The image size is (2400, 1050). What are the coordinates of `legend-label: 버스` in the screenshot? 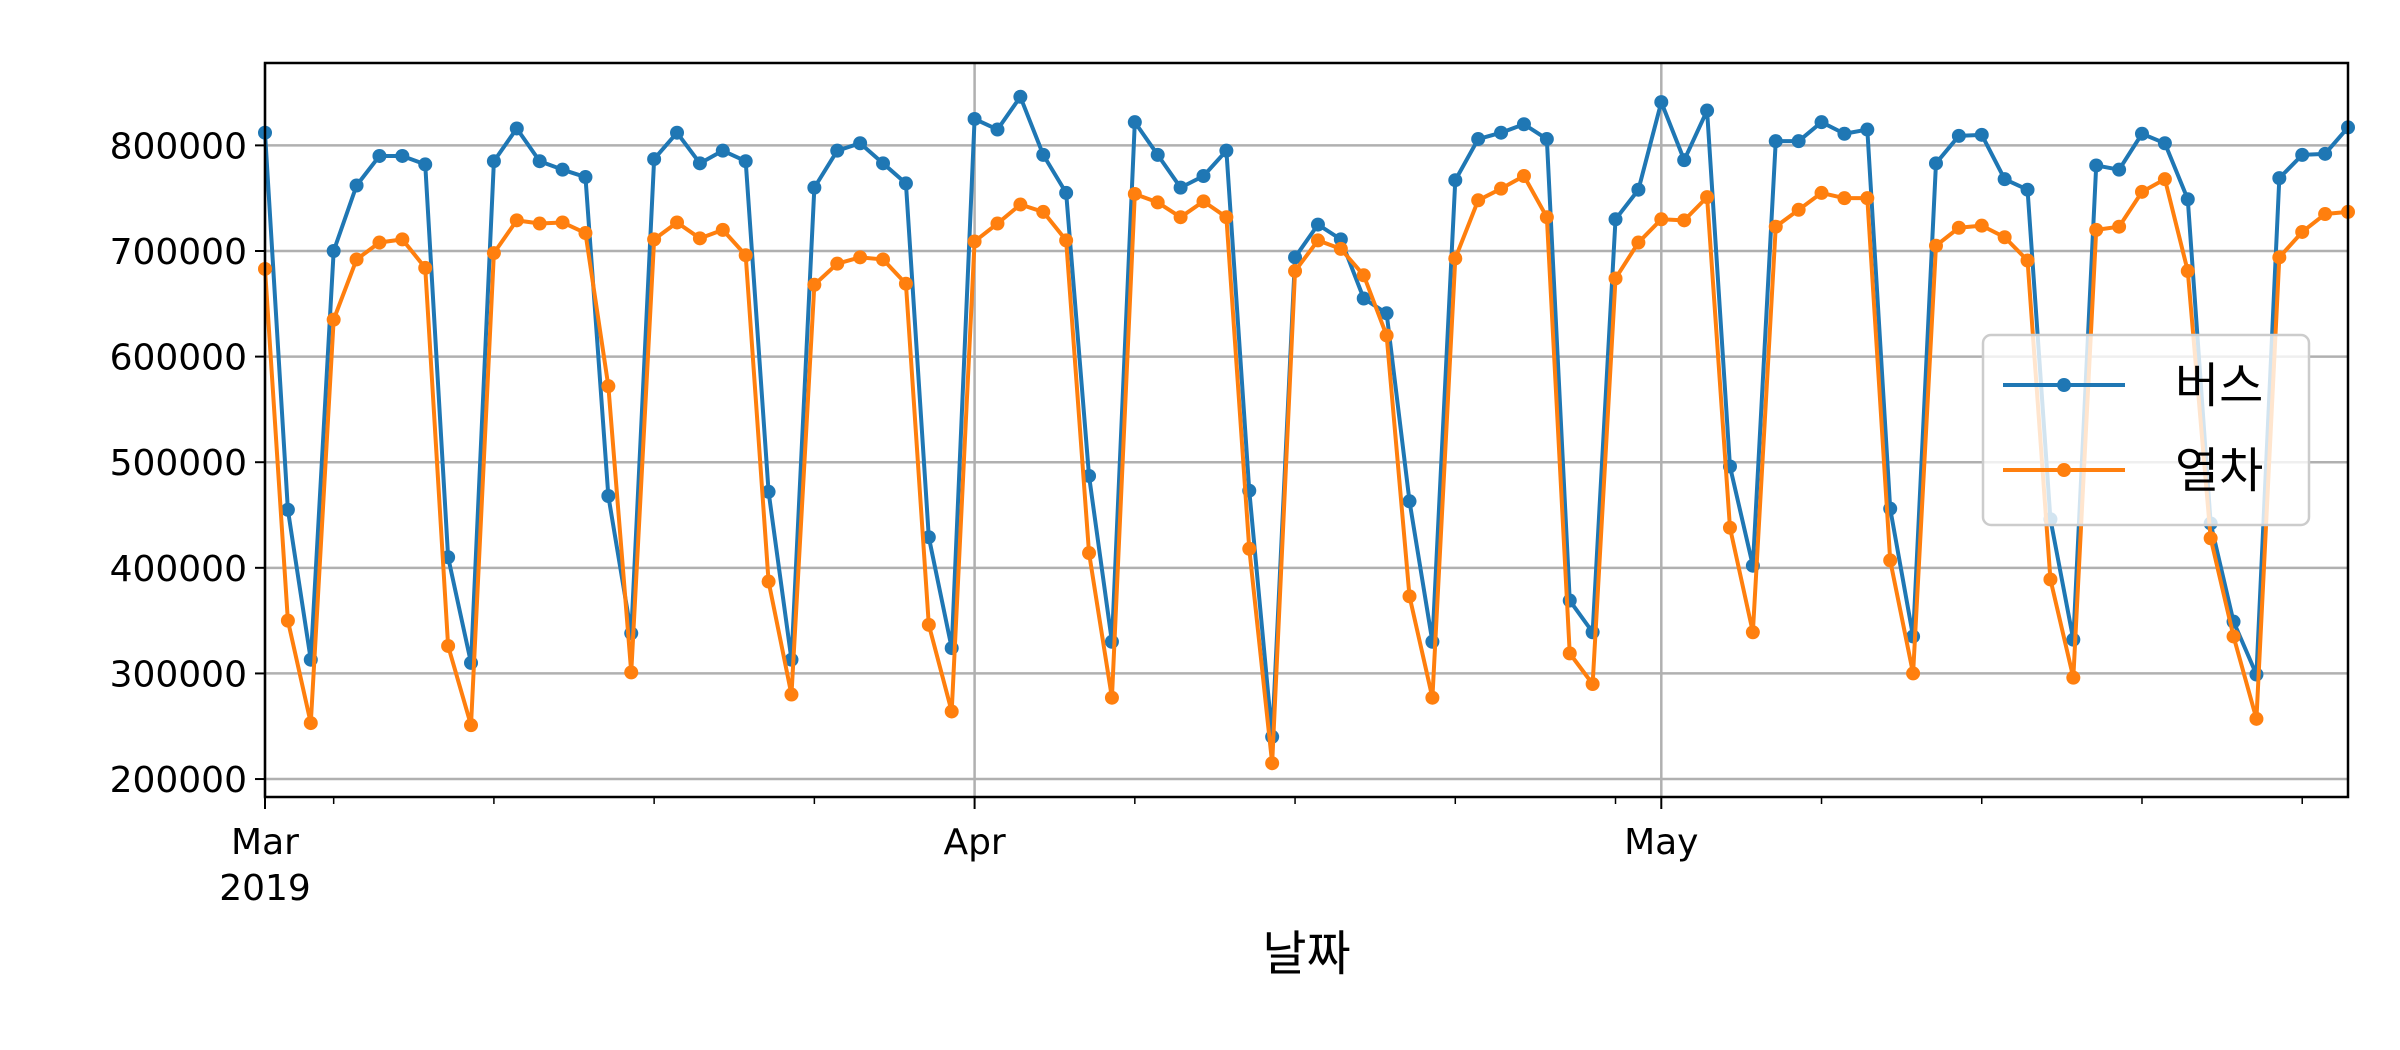 It's located at (2219, 386).